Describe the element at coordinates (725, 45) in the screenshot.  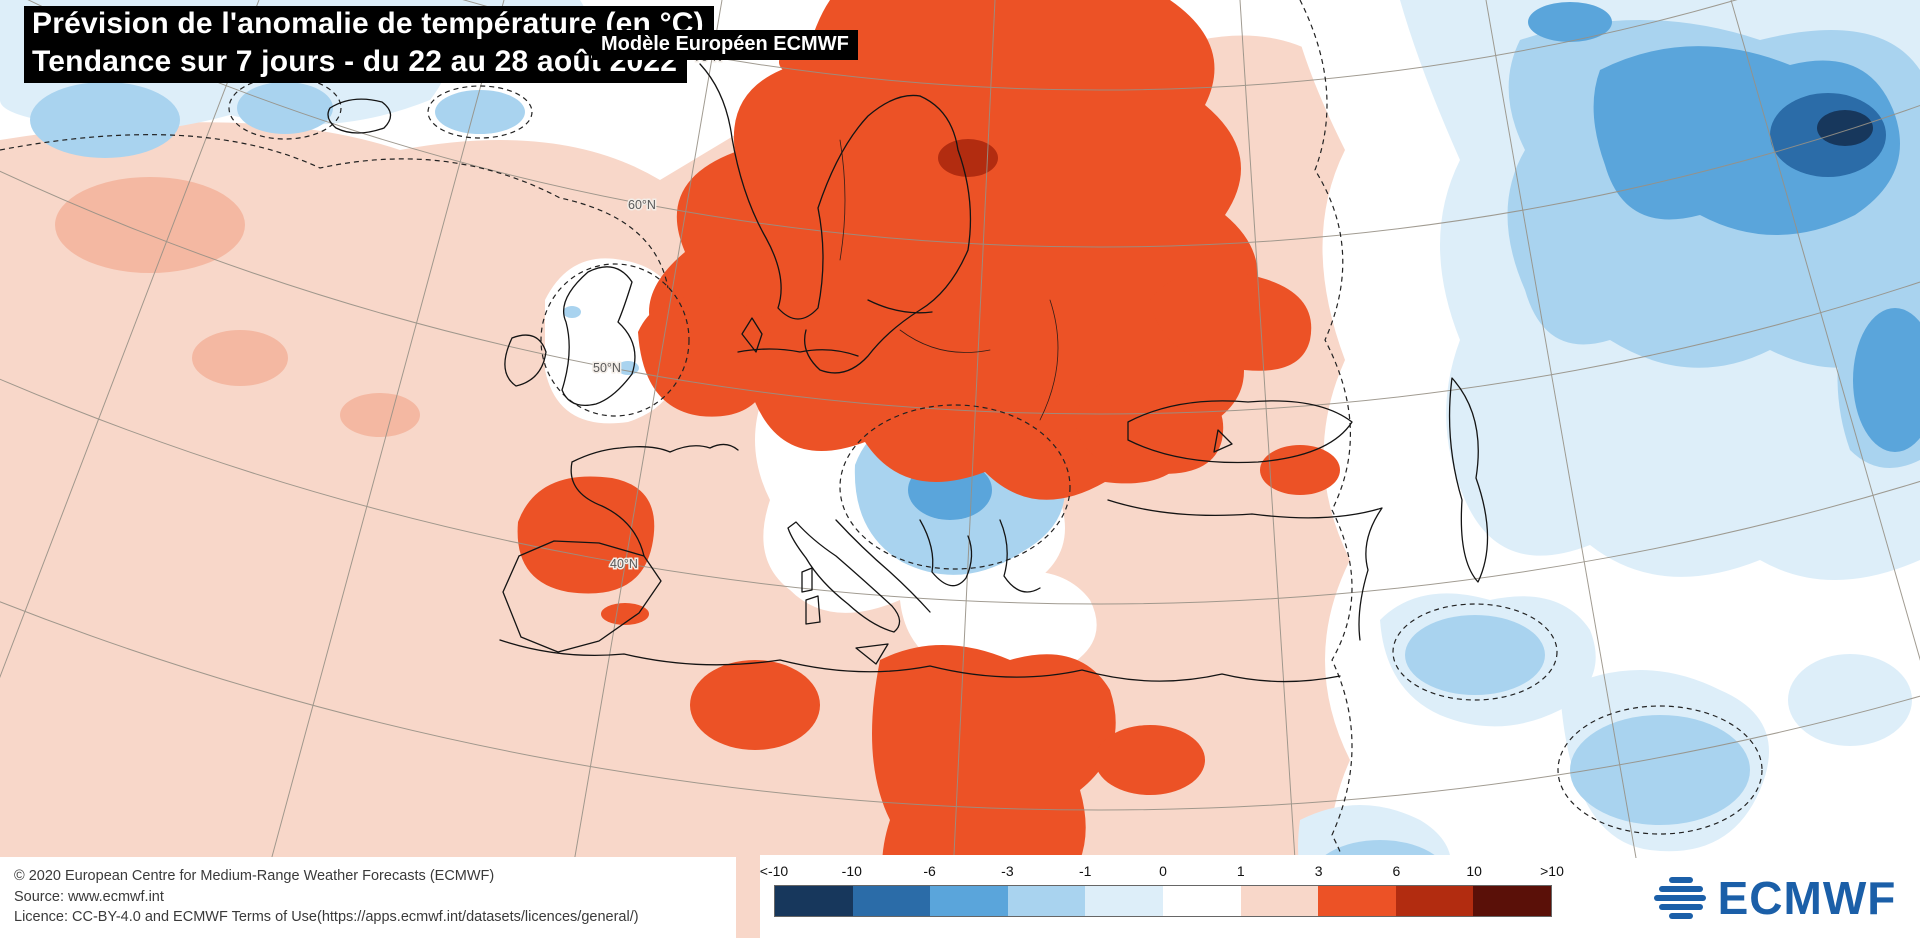
I see `model-label: Modèle Européen ECMWF` at that location.